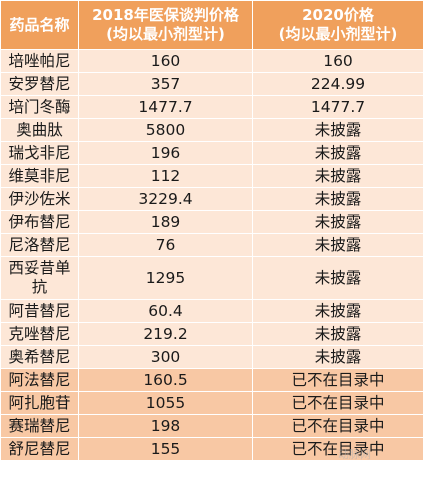 This screenshot has height=489, width=423. I want to click on price-2018-cell: 1477.7, so click(165, 107).